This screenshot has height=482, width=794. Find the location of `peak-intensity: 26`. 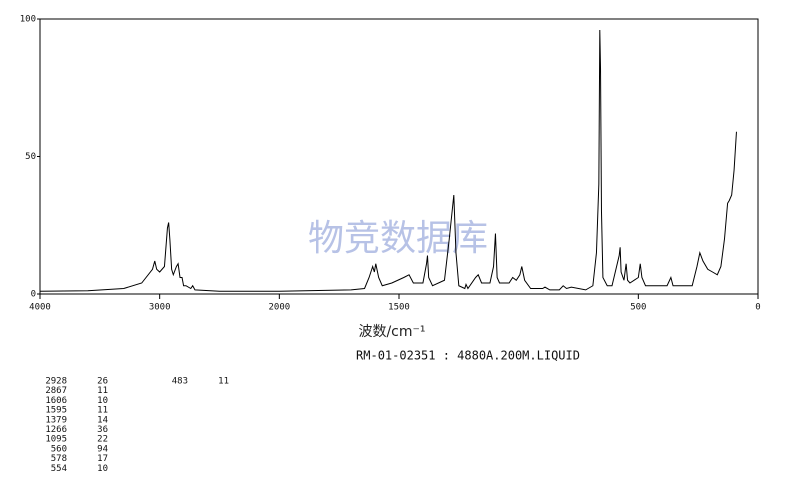

peak-intensity: 26 is located at coordinates (102, 382).